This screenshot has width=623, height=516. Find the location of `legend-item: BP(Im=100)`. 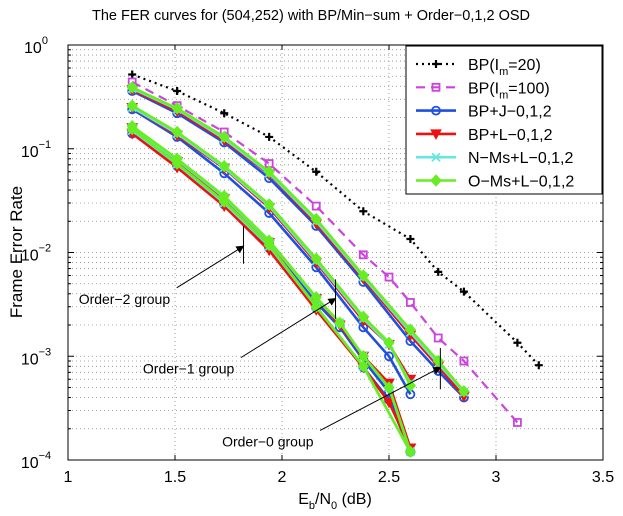

legend-item: BP(Im=100) is located at coordinates (483, 90).